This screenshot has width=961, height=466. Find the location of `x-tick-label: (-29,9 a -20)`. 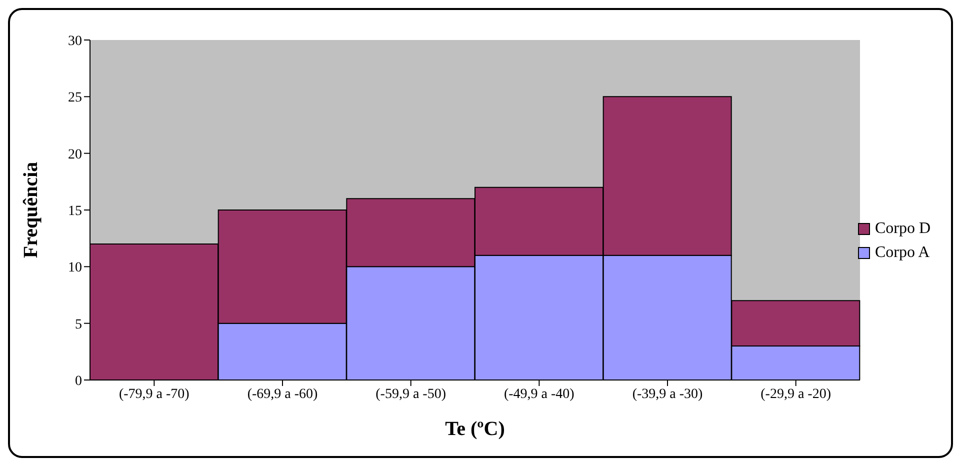

x-tick-label: (-29,9 a -20) is located at coordinates (796, 394).